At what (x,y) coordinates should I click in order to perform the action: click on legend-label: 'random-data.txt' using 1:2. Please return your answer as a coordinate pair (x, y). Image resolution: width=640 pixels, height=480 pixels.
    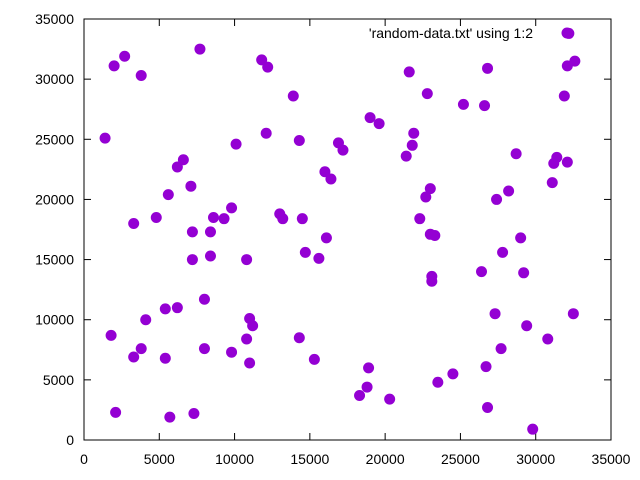
    Looking at the image, I should click on (451, 33).